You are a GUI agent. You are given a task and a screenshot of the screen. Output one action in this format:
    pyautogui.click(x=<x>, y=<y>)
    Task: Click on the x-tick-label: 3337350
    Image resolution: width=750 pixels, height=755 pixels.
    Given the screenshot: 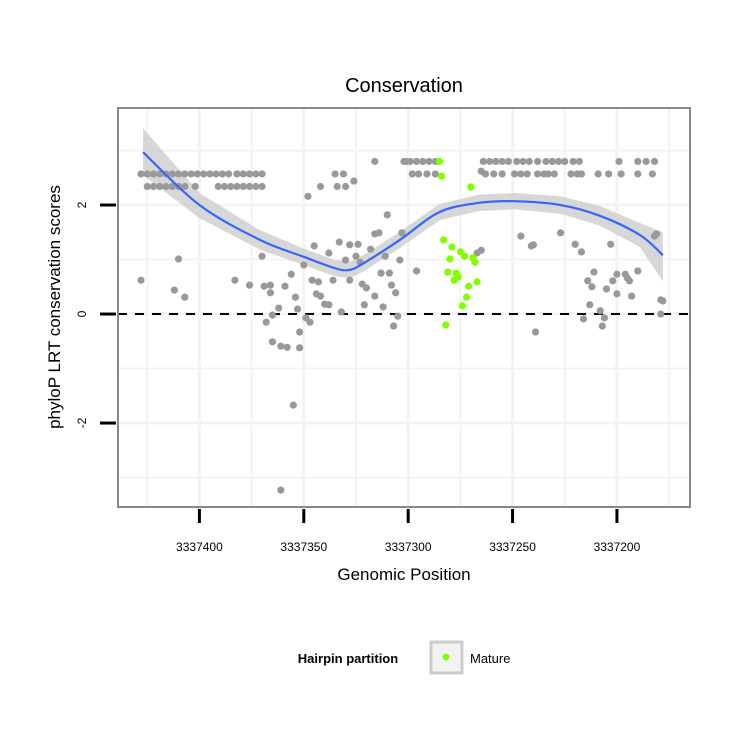 What is the action you would take?
    pyautogui.click(x=303, y=547)
    